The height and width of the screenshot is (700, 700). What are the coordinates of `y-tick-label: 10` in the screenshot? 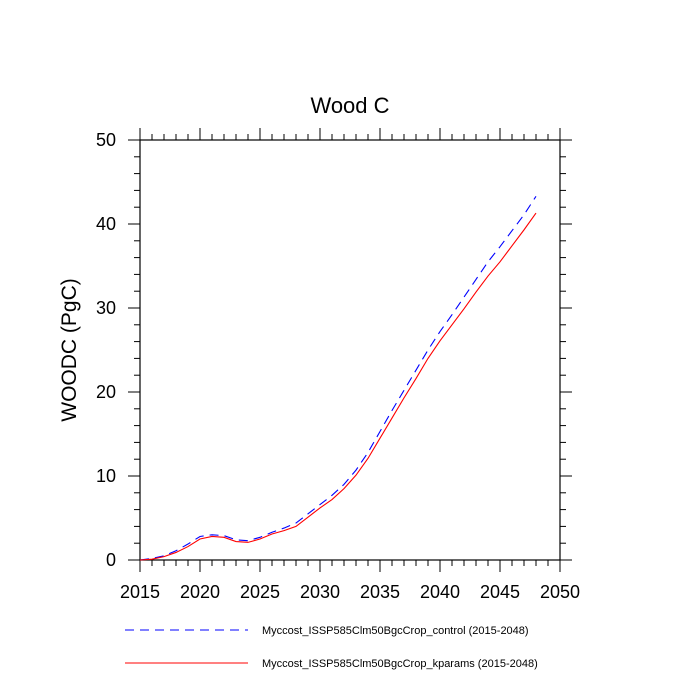 It's located at (106, 476).